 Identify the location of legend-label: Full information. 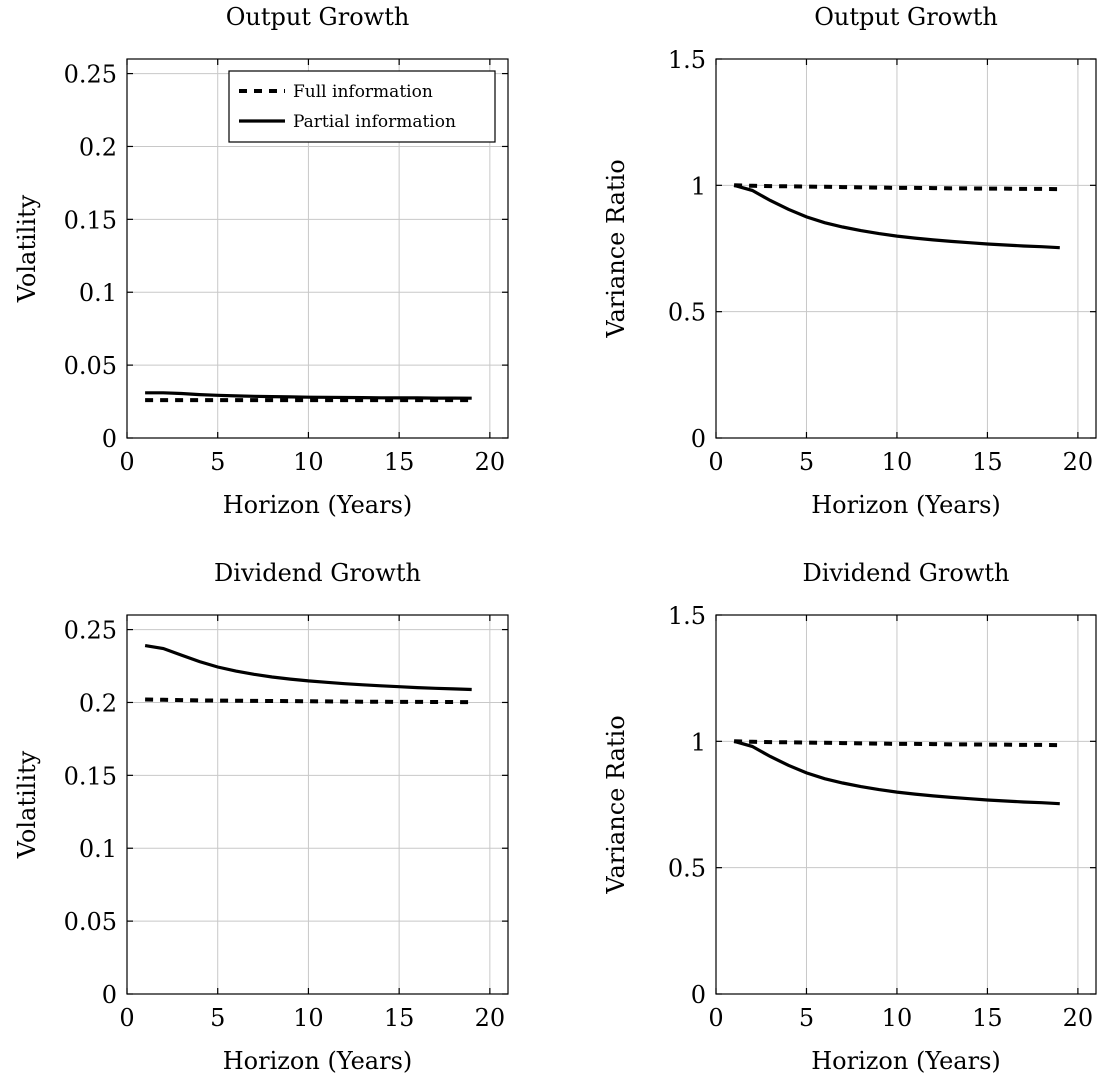
(363, 92).